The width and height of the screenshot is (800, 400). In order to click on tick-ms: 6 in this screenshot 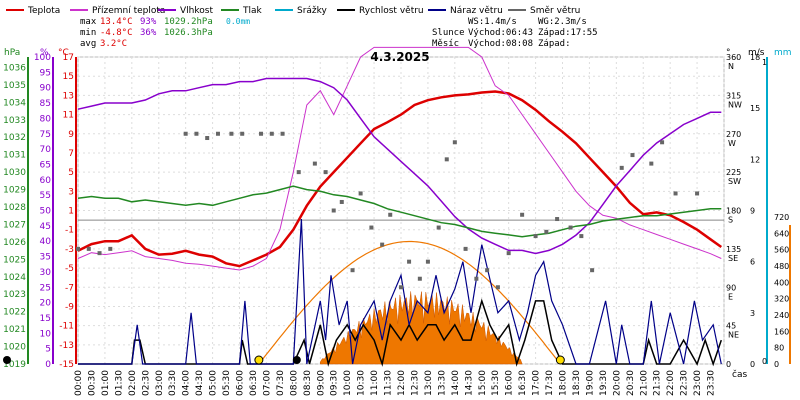, I will do `click(752, 262)`.